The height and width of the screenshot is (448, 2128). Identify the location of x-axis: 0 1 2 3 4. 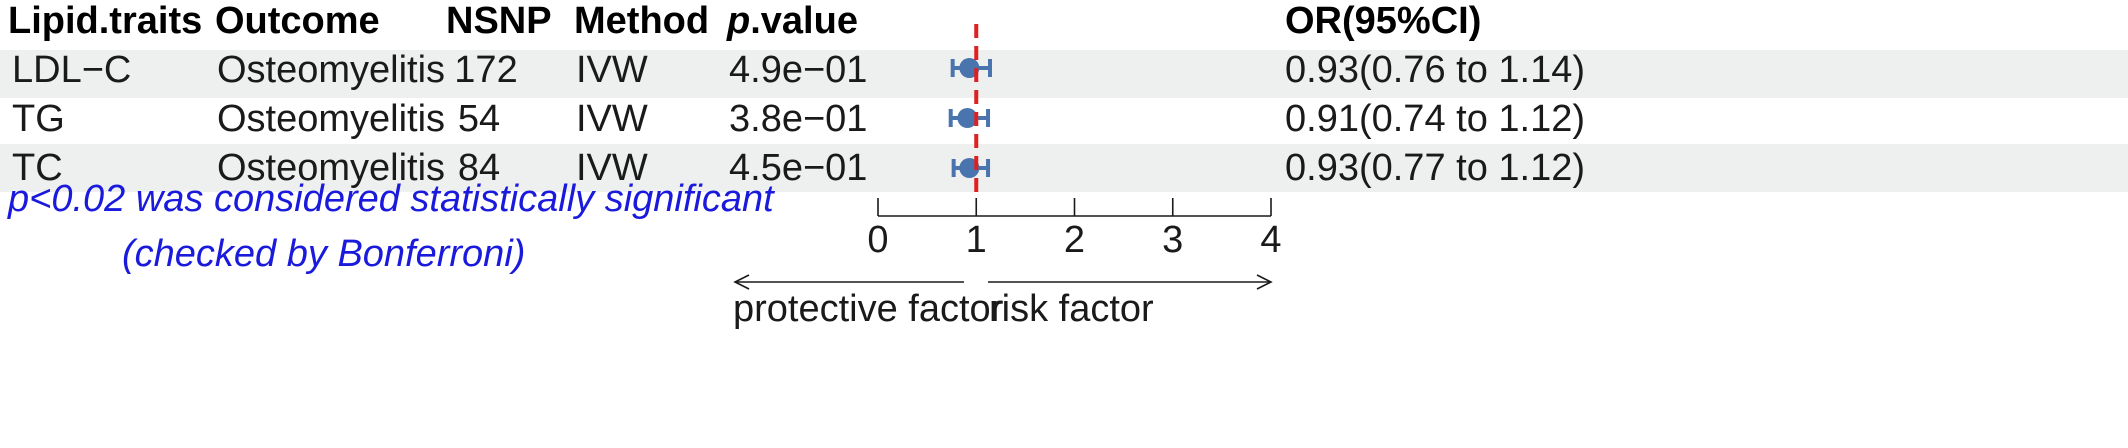
(1074, 229).